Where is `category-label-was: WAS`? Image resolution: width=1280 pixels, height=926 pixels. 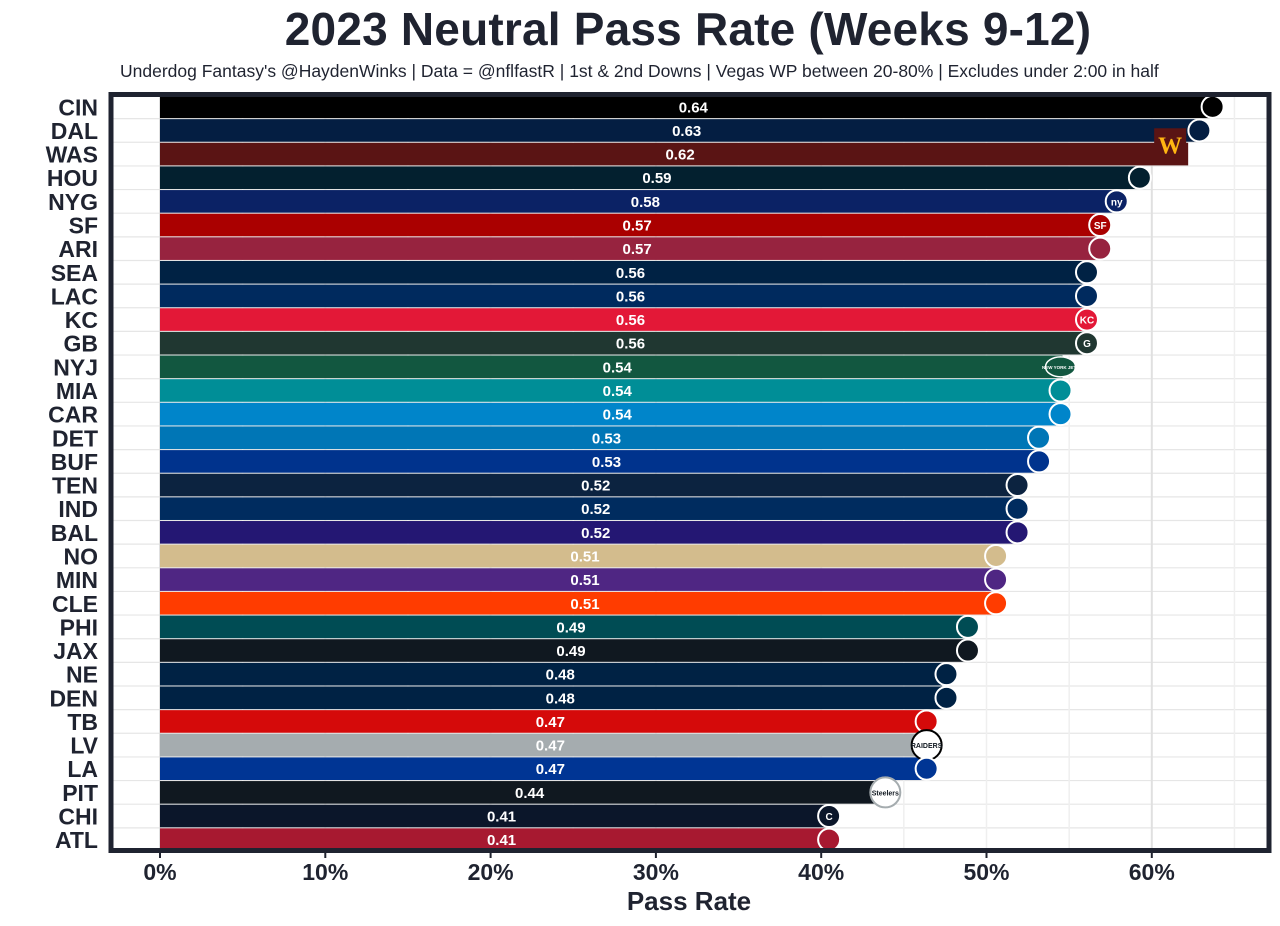
category-label-was: WAS is located at coordinates (72, 155).